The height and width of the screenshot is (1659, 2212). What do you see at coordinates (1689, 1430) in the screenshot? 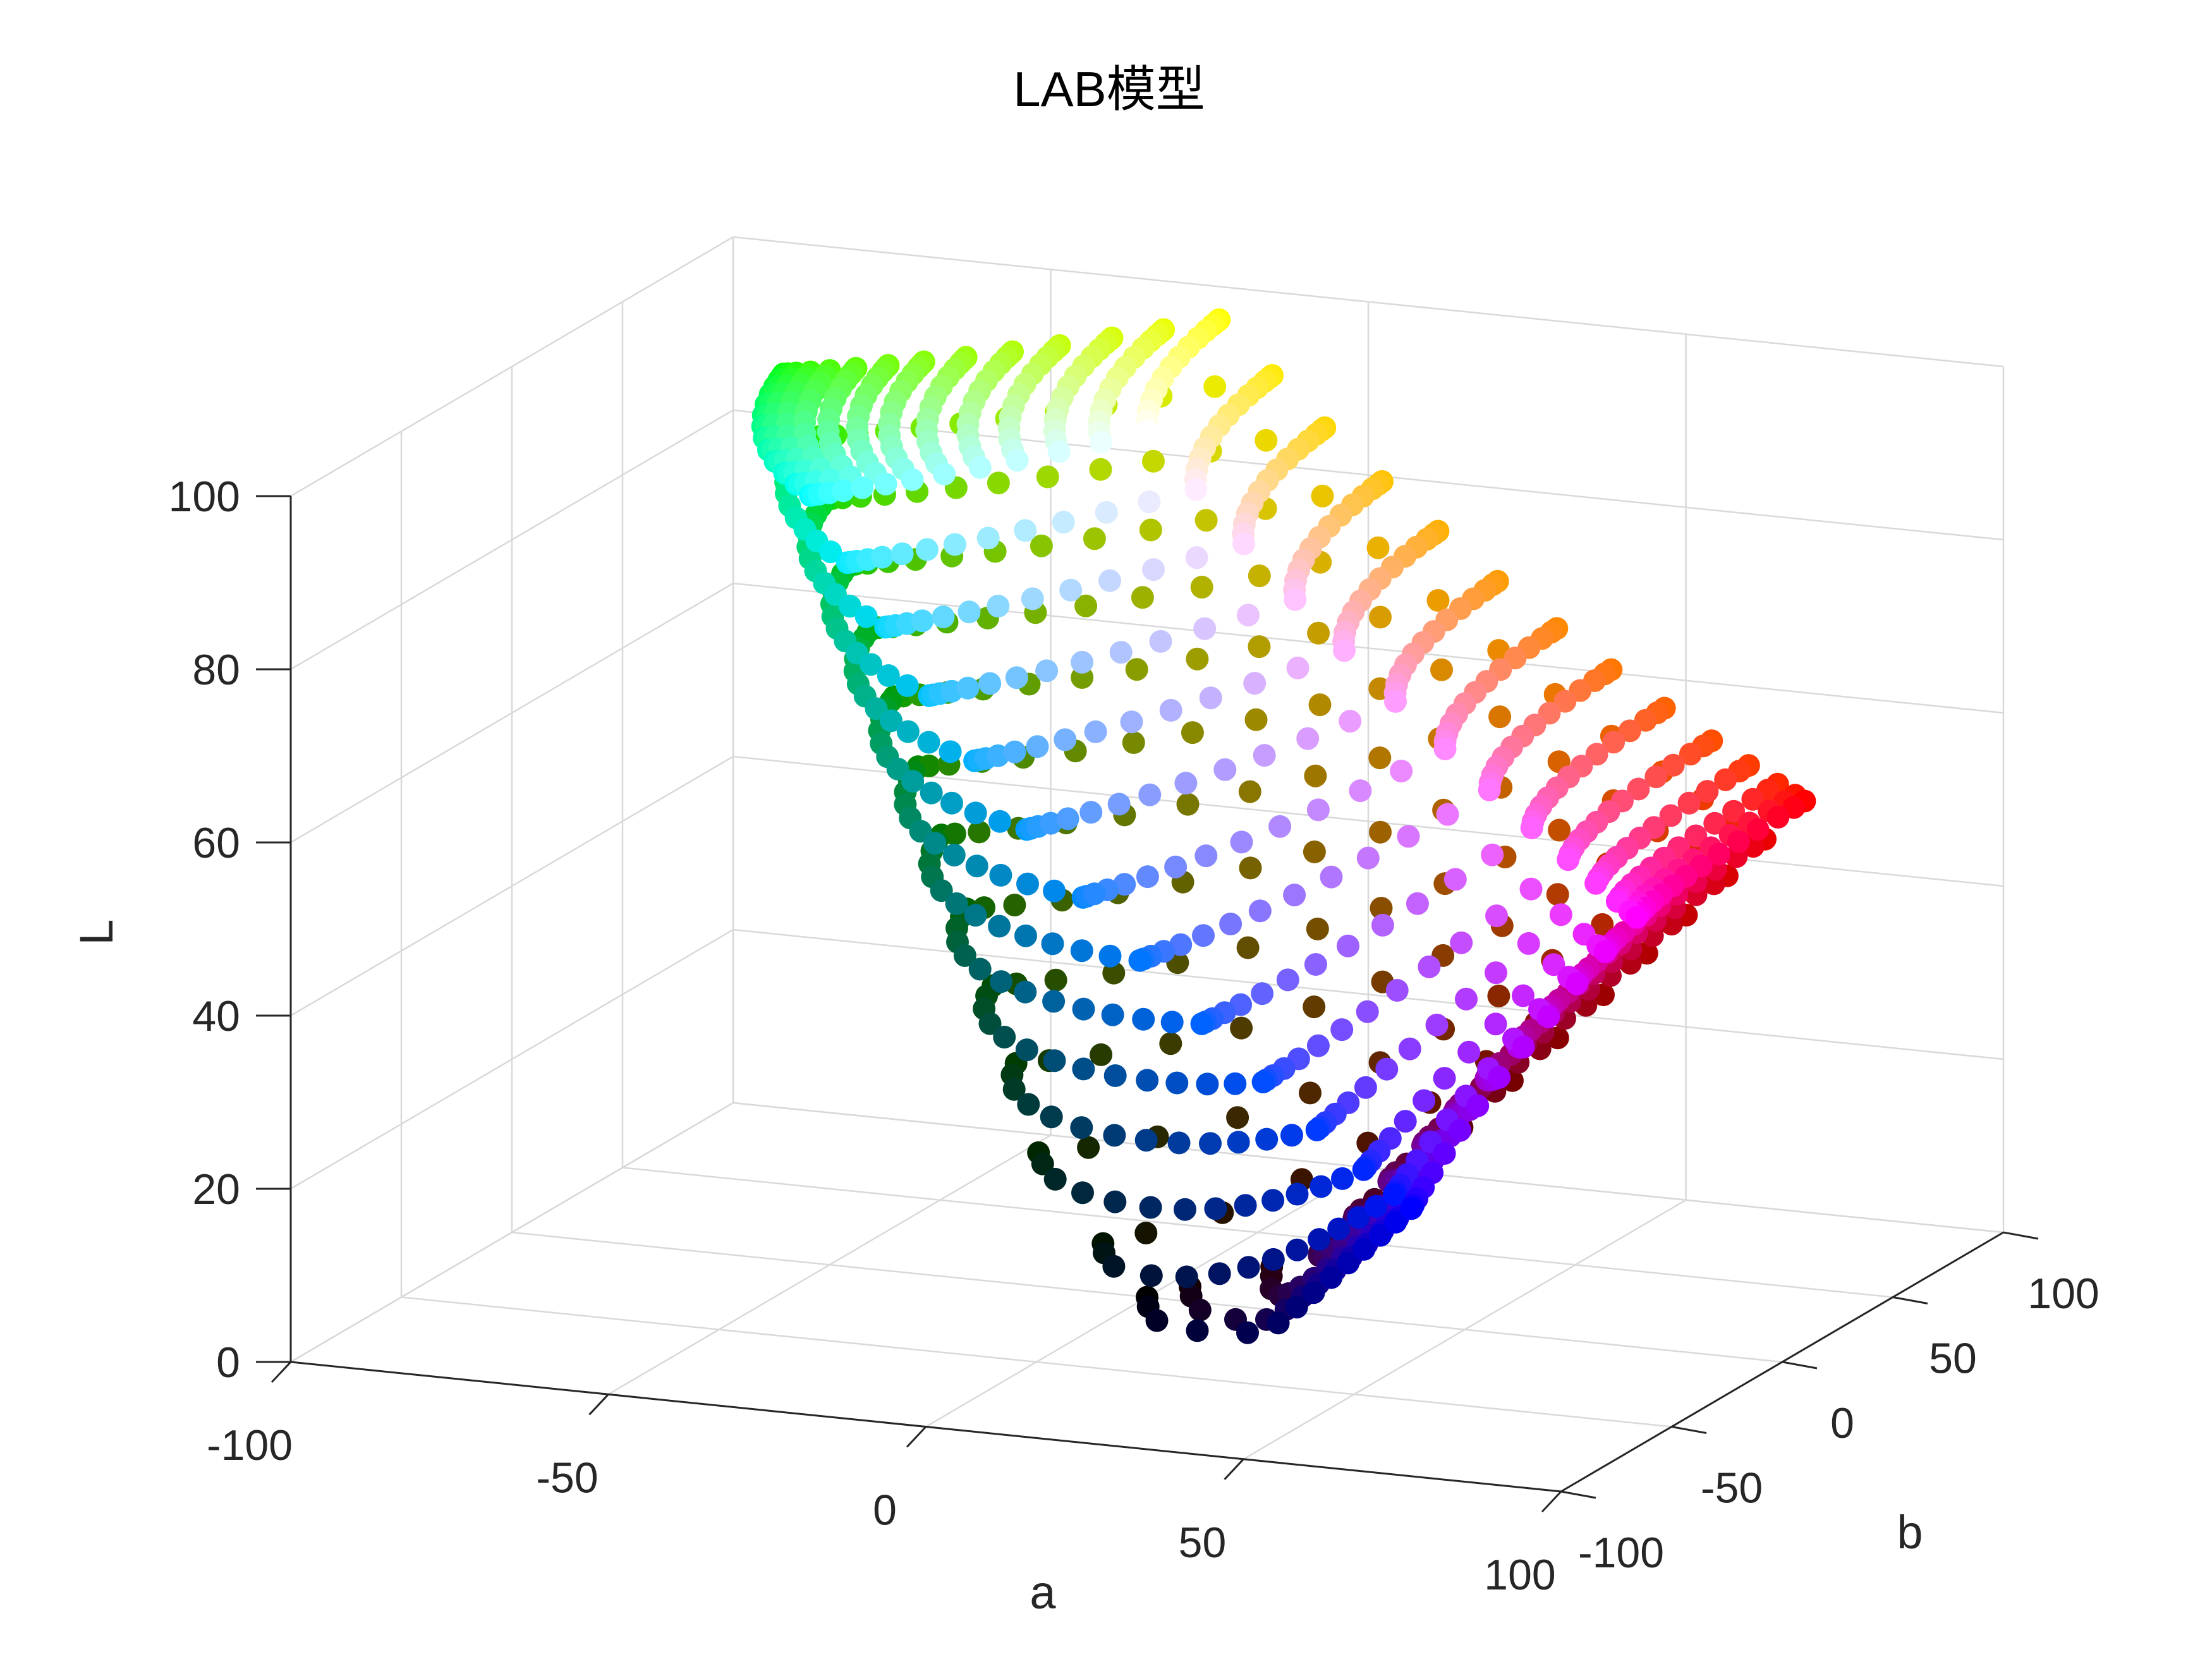
I see `y-tick-mark` at bounding box center [1689, 1430].